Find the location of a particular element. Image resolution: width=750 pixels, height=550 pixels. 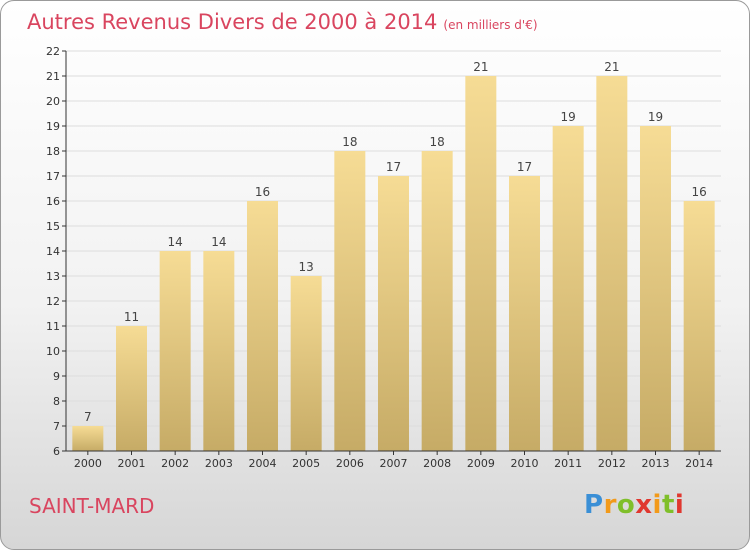

logo-letter: P is located at coordinates (594, 505).